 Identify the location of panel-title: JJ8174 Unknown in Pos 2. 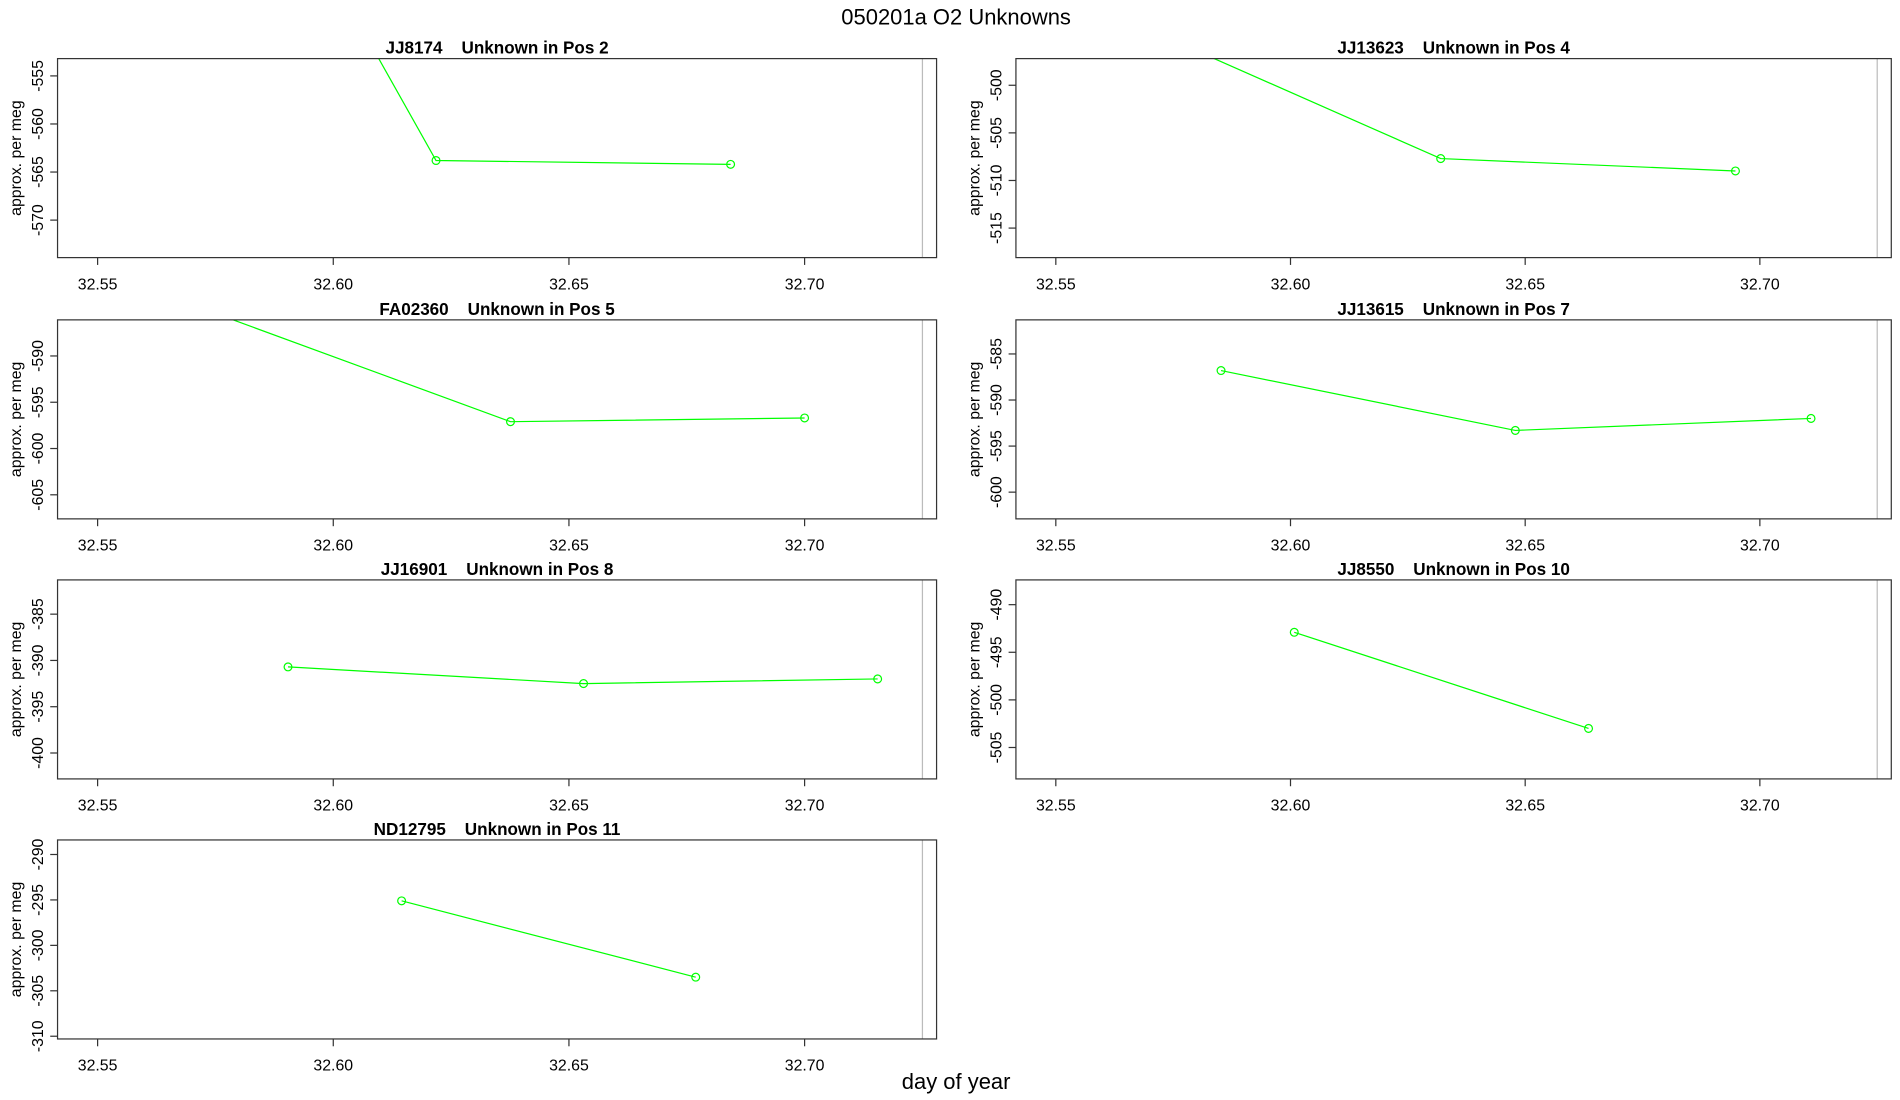
(497, 48).